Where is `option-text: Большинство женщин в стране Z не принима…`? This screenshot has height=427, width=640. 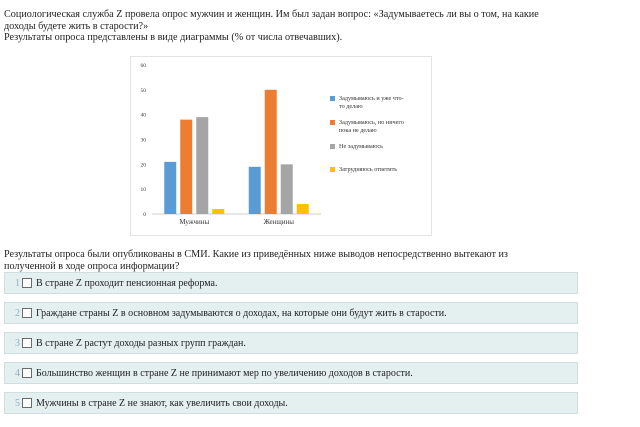
option-text: Большинство женщин в стране Z не принима… is located at coordinates (224, 373).